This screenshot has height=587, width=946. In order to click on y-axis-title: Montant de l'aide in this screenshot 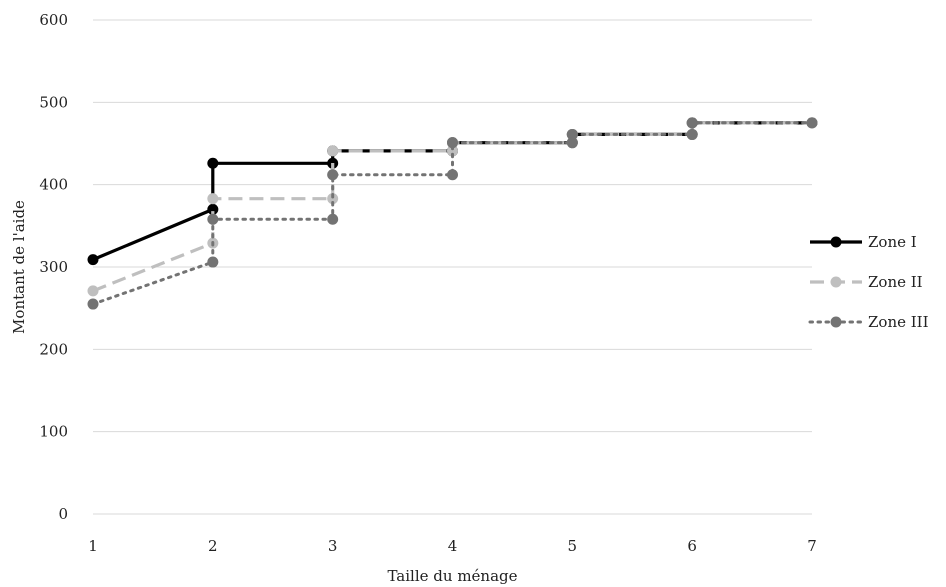, I will do `click(19, 267)`.